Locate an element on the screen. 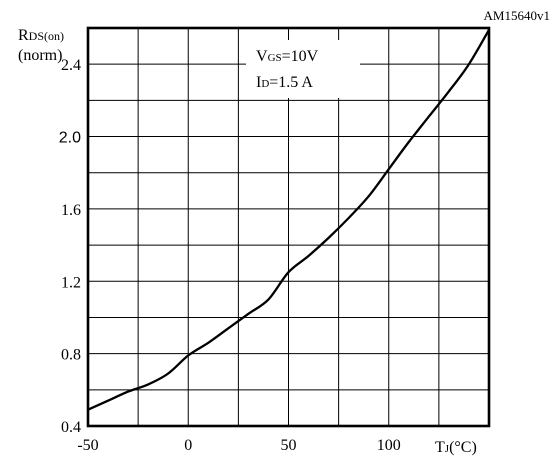 This screenshot has width=555, height=459. y-tick-label: 2.0 is located at coordinates (70, 138).